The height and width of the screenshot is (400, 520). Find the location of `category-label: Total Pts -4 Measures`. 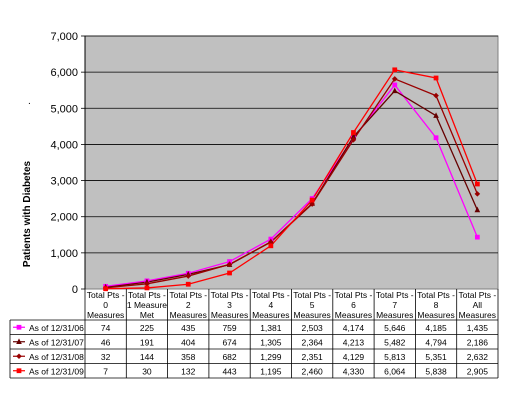

category-label: Total Pts -4 Measures is located at coordinates (271, 305).